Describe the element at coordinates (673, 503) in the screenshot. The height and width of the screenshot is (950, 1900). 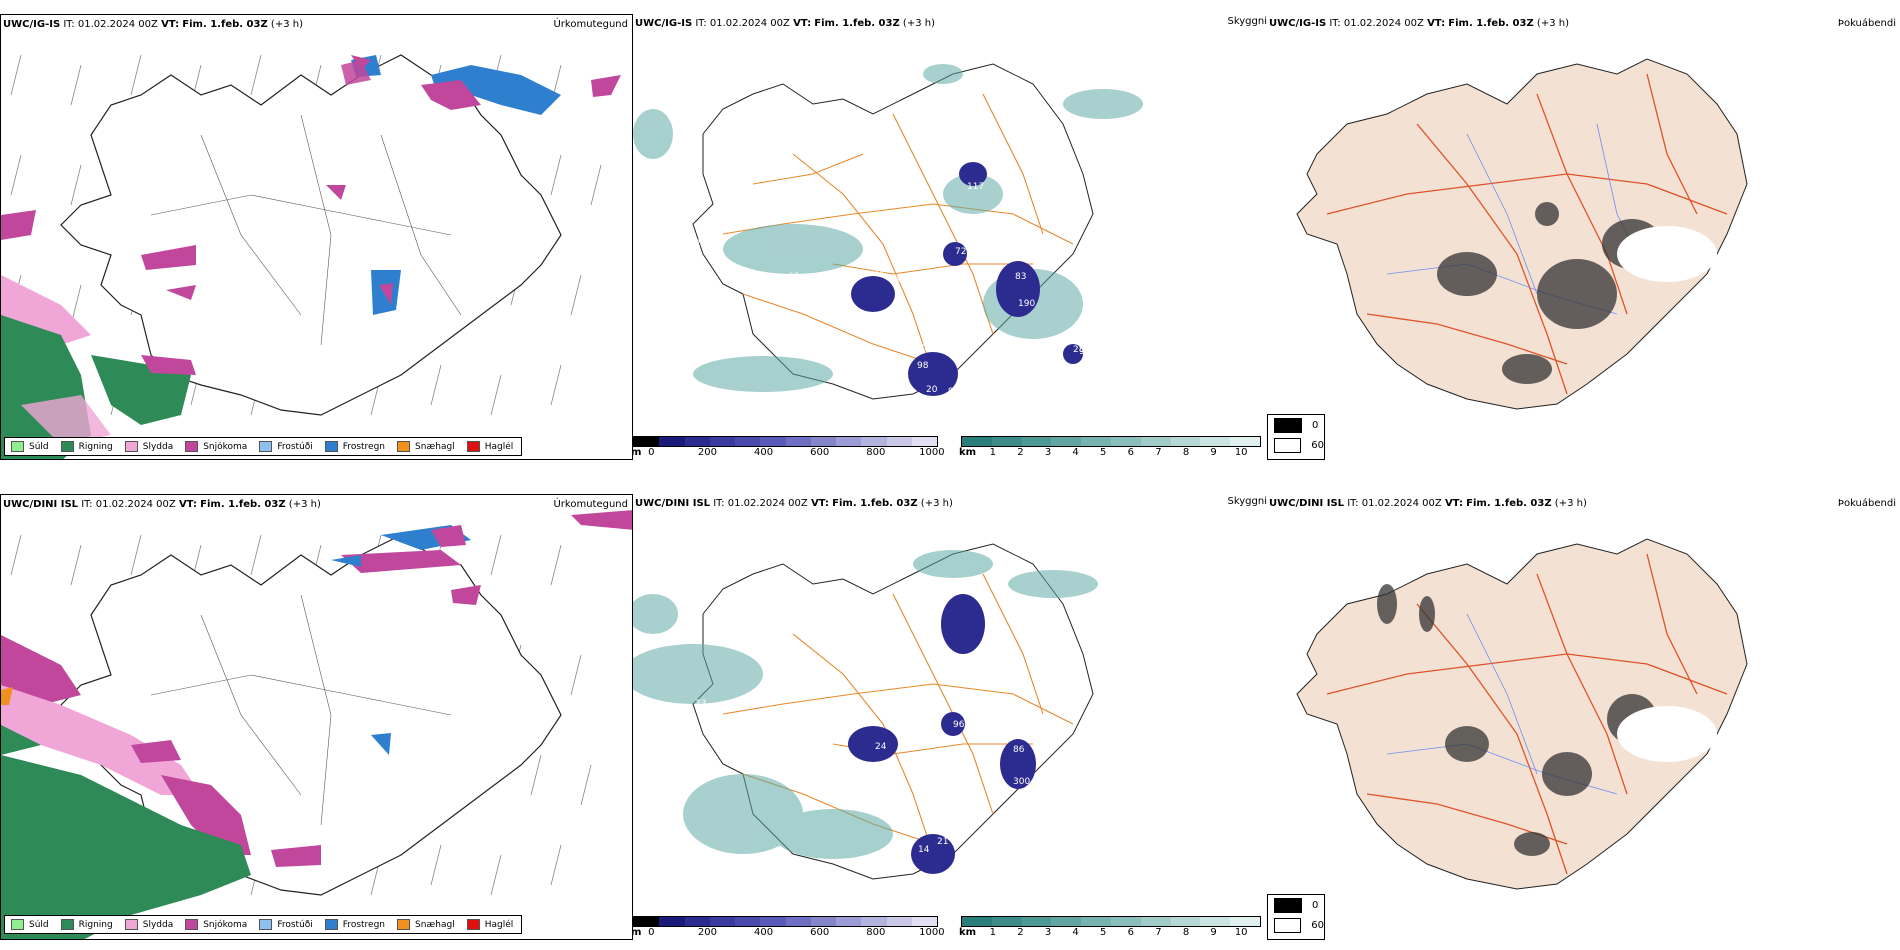
I see `model-name: UWC/DINI ISL` at that location.